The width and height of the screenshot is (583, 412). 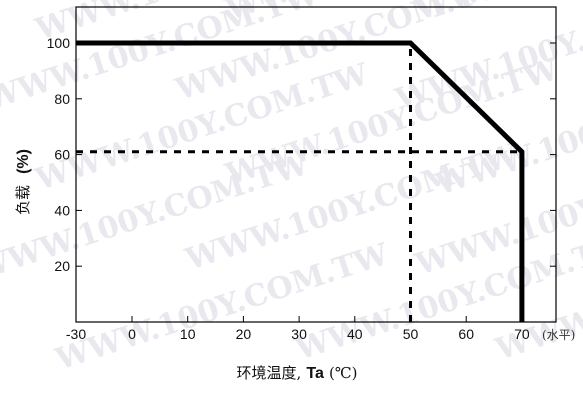 I want to click on x-axis-label-unit: (℃), so click(x=343, y=373).